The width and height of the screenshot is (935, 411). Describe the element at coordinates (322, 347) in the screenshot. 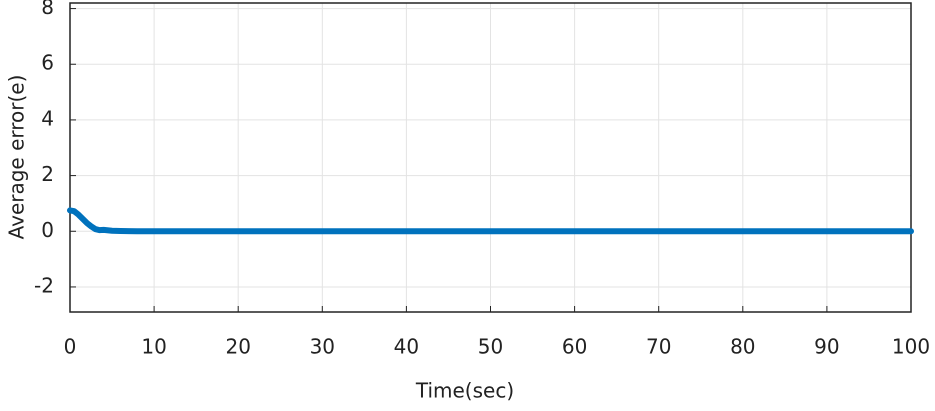

I see `x-tick-label: 30` at that location.